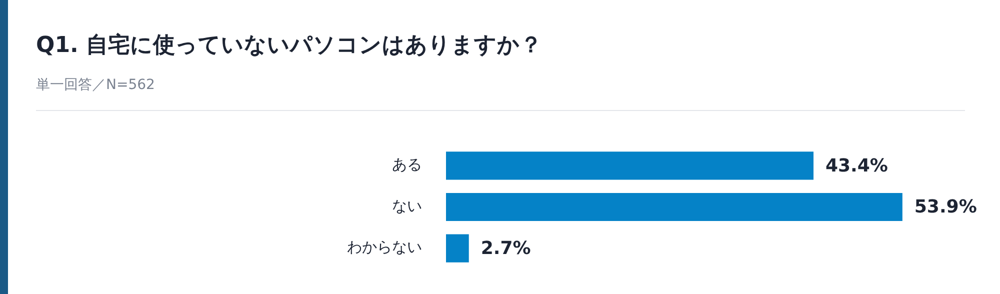  Describe the element at coordinates (407, 165) in the screenshot. I see `y-tick-label: ある` at that location.